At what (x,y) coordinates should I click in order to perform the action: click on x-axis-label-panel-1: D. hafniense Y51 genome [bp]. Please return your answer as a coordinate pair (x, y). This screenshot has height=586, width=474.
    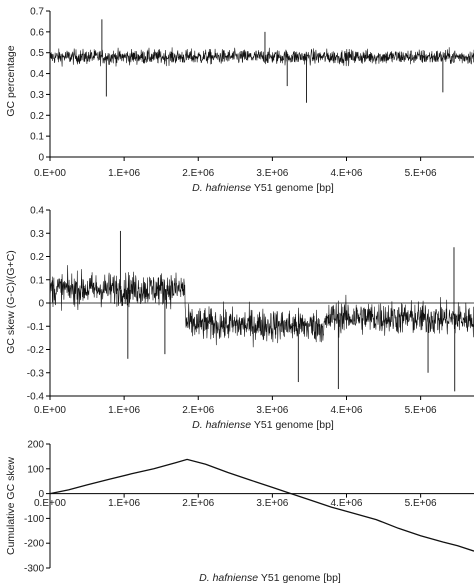
    Looking at the image, I should click on (263, 188).